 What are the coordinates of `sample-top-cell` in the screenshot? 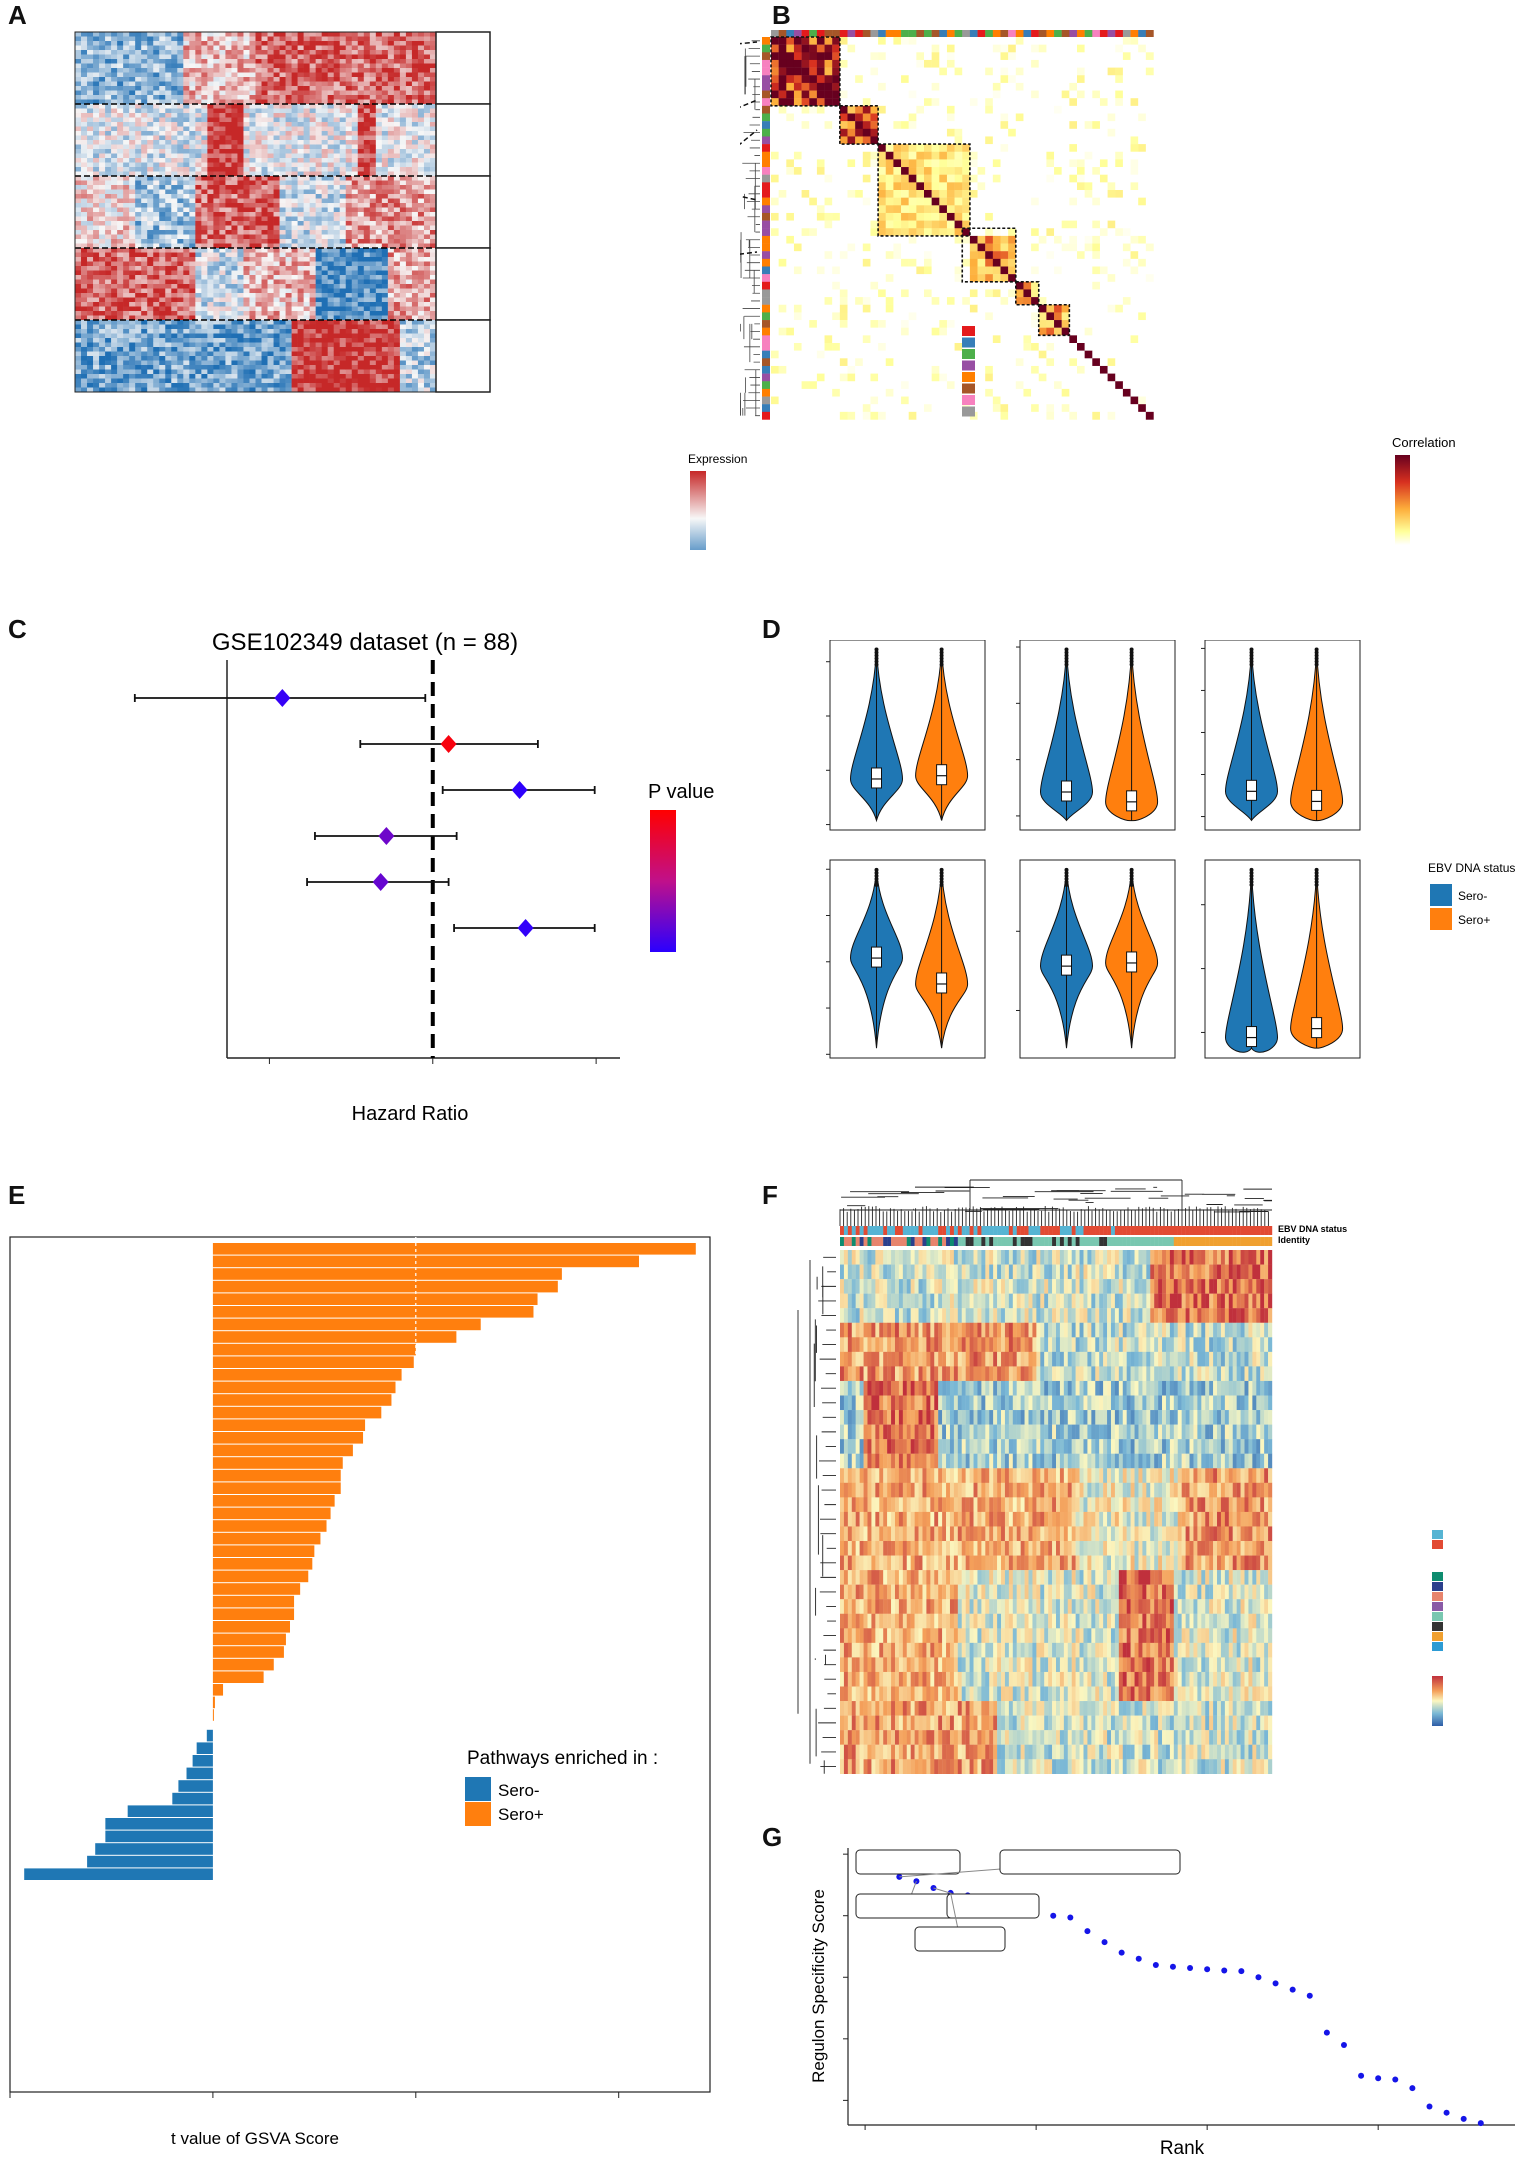 It's located at (958, 33).